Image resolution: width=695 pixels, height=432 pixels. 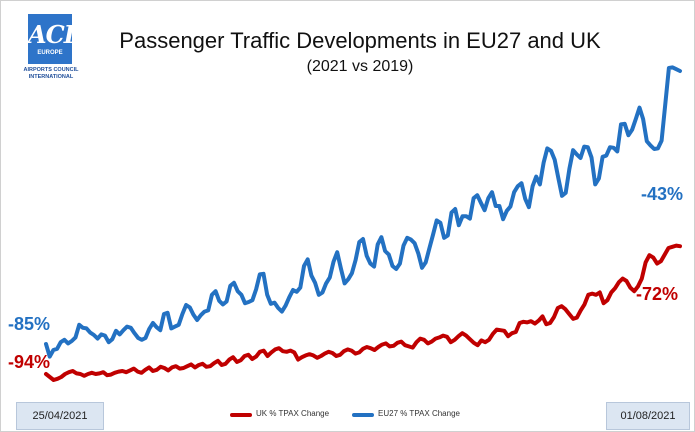 I want to click on chart-legend: UK % TPAX Change EU27 % TPAX Change, so click(x=360, y=415).